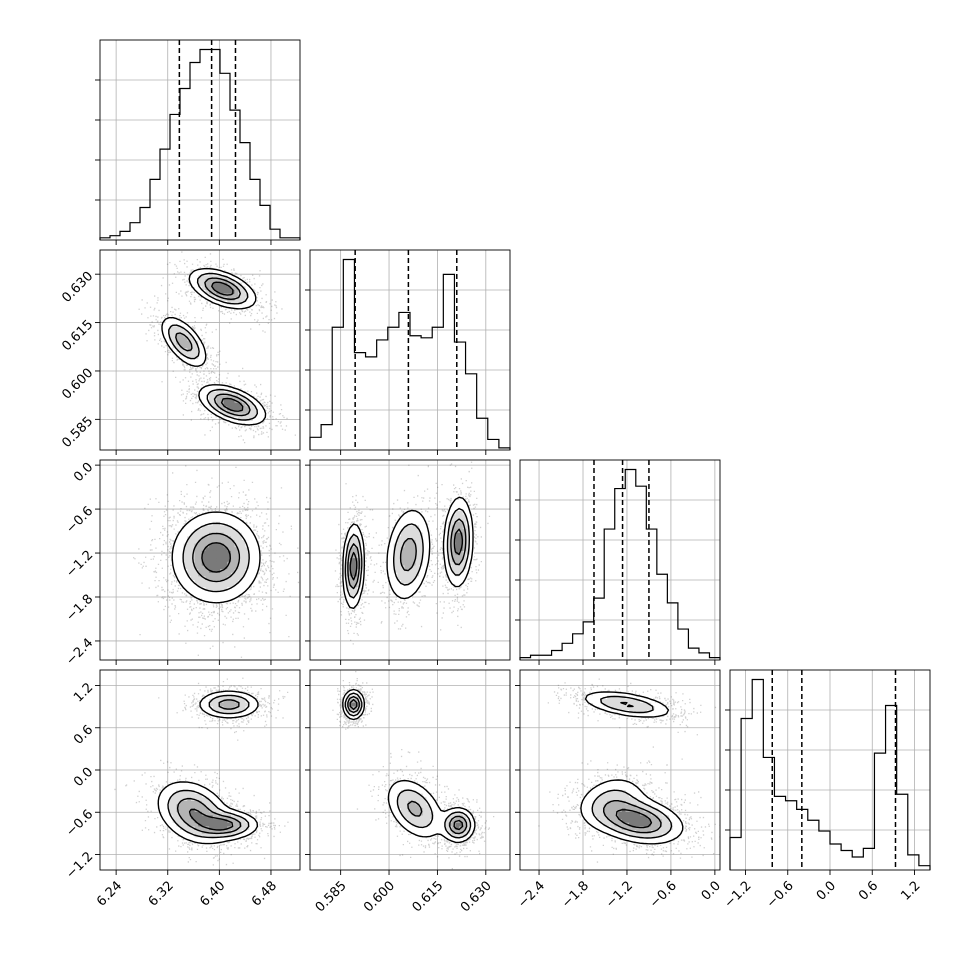 The image size is (970, 970). Describe the element at coordinates (83, 692) in the screenshot. I see `y-tick-label-p3: 1.2` at that location.